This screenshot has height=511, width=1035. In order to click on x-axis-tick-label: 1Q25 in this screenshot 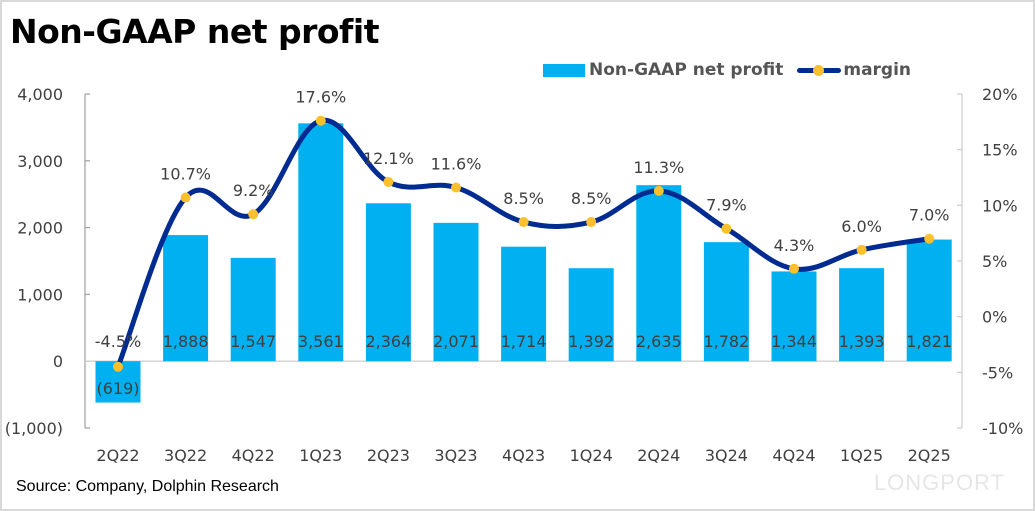, I will do `click(861, 455)`.